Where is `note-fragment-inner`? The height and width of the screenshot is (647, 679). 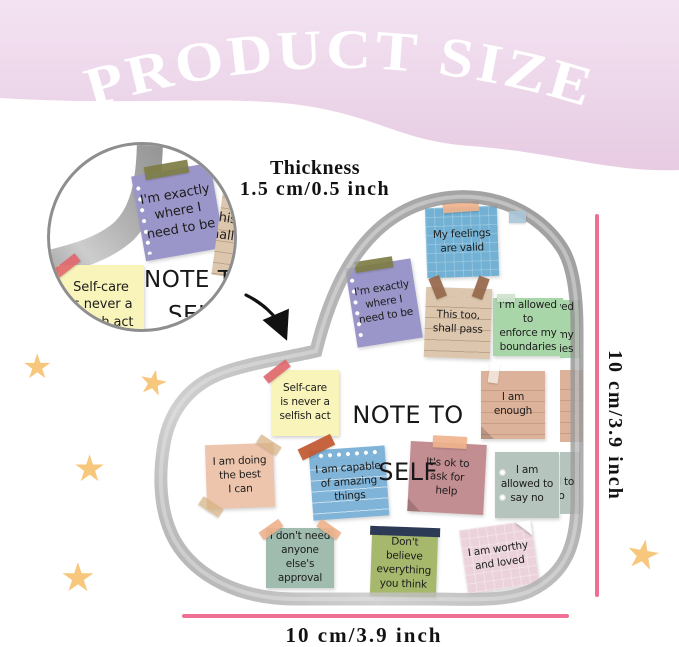 note-fragment-inner is located at coordinates (571, 406).